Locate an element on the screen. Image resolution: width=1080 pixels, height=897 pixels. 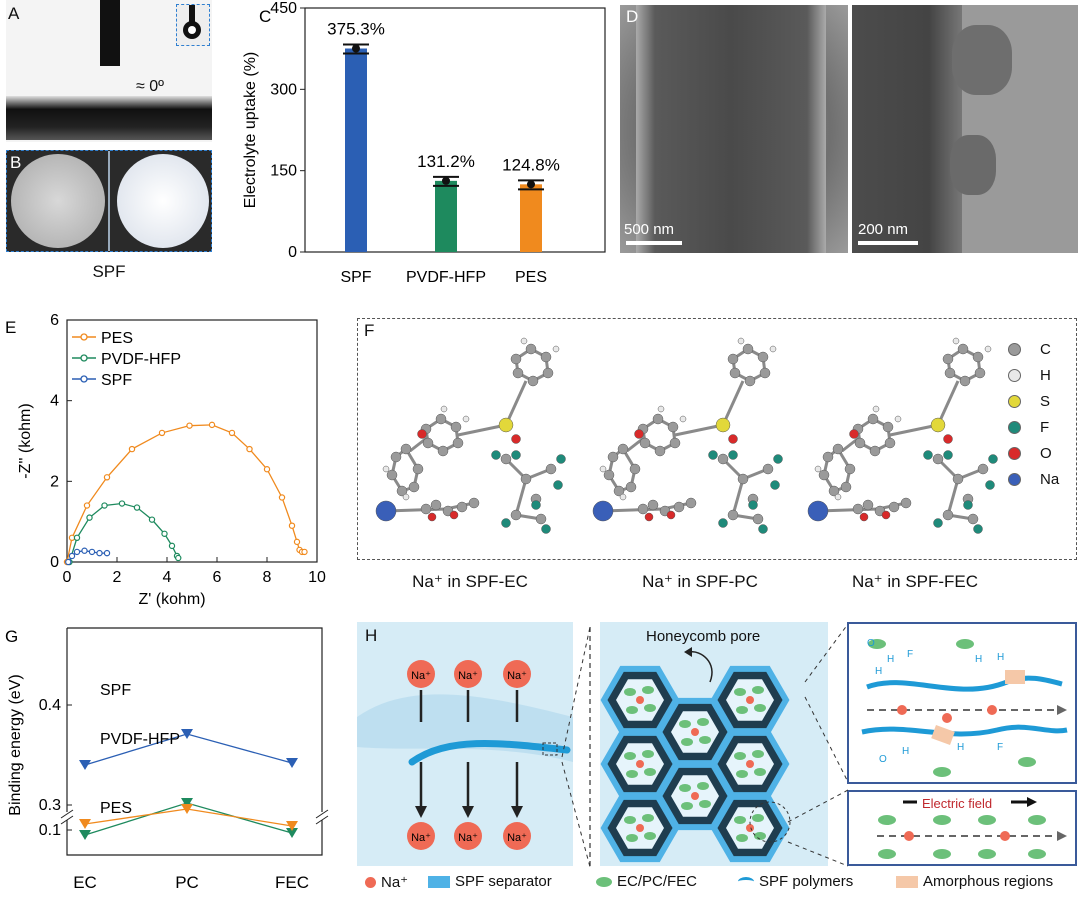
panel-h-top-right is located at coordinates (962, 703).